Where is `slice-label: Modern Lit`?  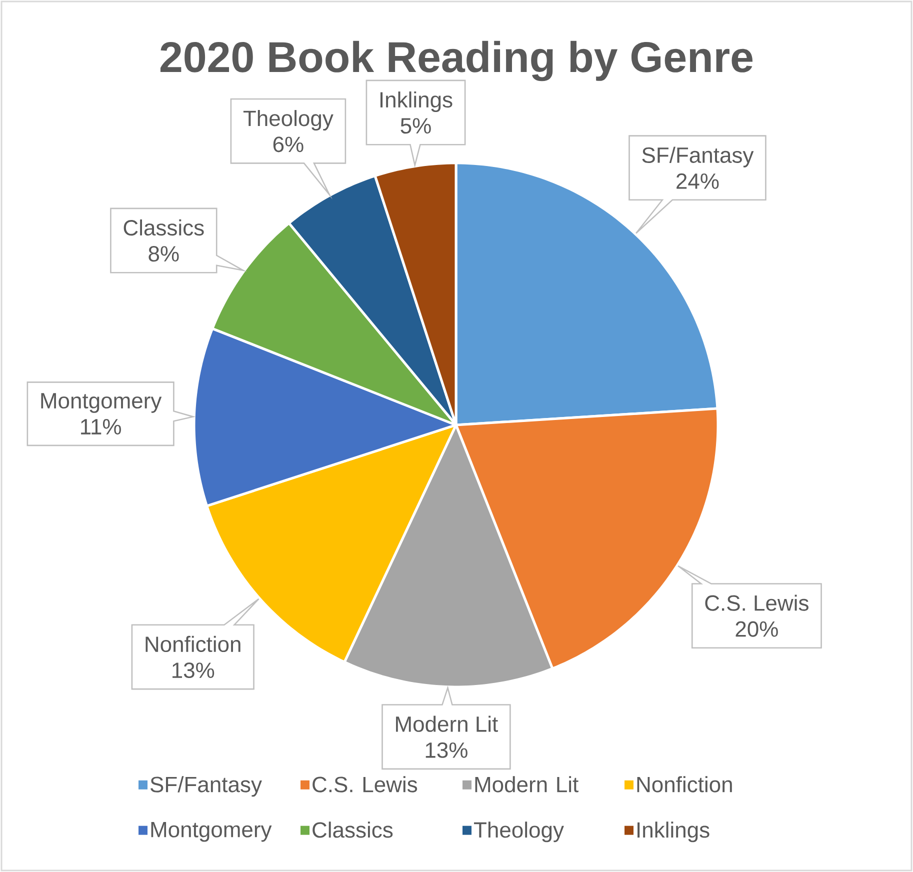 slice-label: Modern Lit is located at coordinates (447, 724).